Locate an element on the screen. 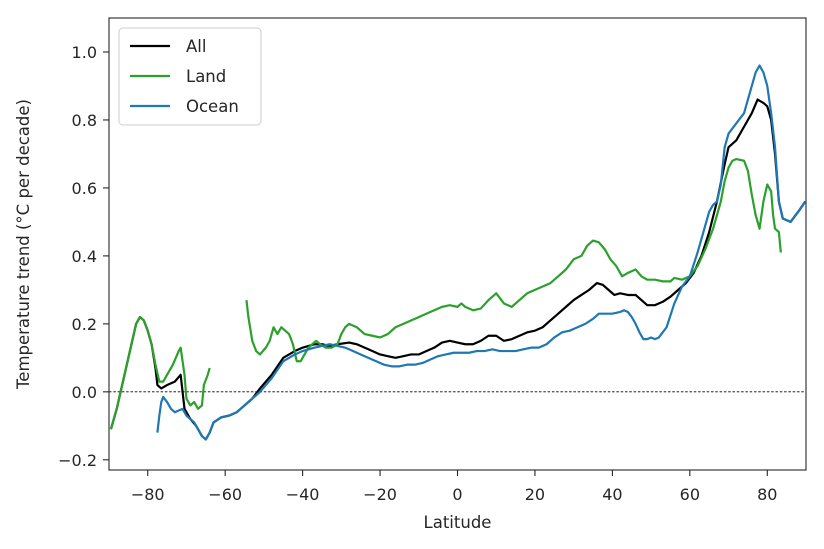 Image resolution: width=824 pixels, height=549 pixels. y-tick-label: −0.2 is located at coordinates (77, 460).